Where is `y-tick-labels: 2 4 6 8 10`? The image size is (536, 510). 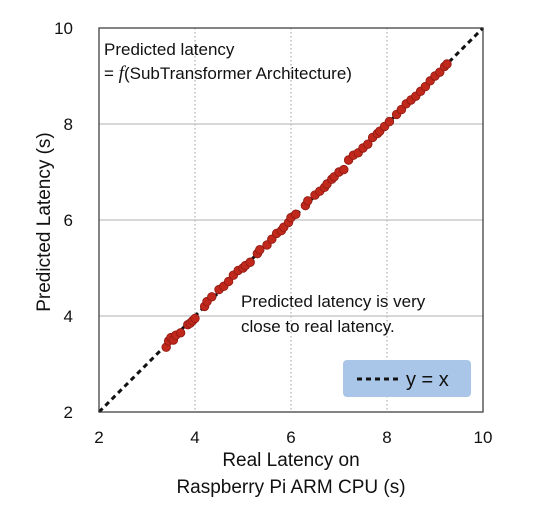
y-tick-labels: 2 4 6 8 10 is located at coordinates (63, 220).